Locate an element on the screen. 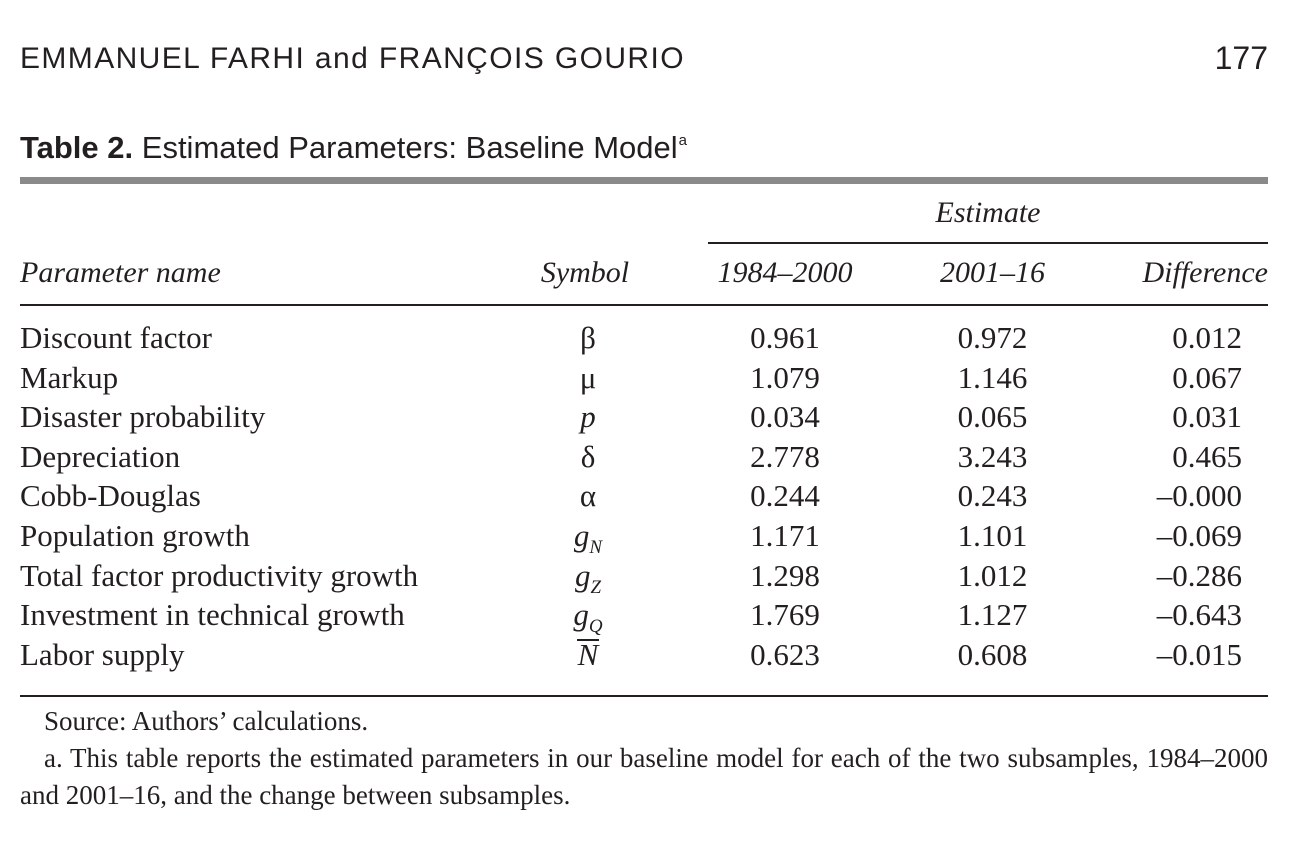 This screenshot has width=1310, height=841. estimate-spanner-header: Estimate is located at coordinates (988, 212).